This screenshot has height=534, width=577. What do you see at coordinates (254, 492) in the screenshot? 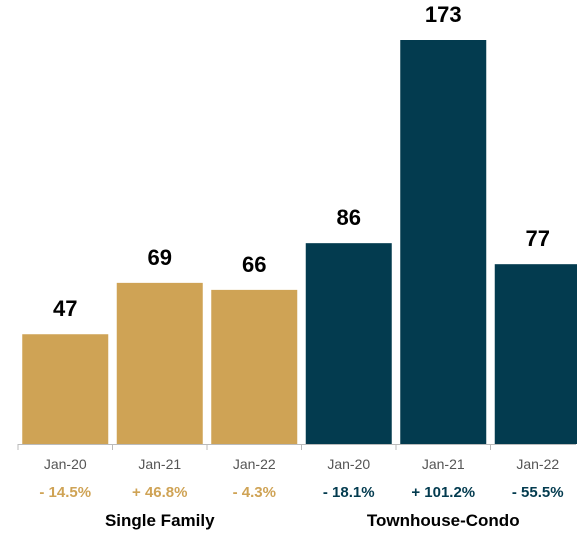
I see `percent-change-label: - 4.3%` at bounding box center [254, 492].